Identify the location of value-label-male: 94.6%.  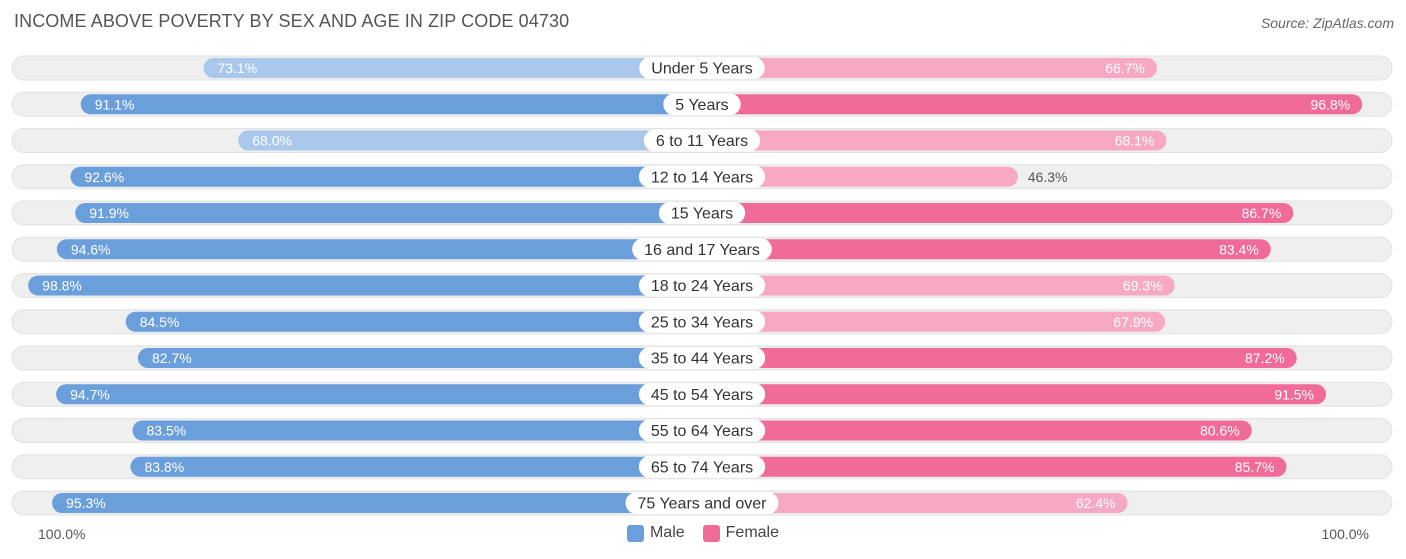
(91, 249).